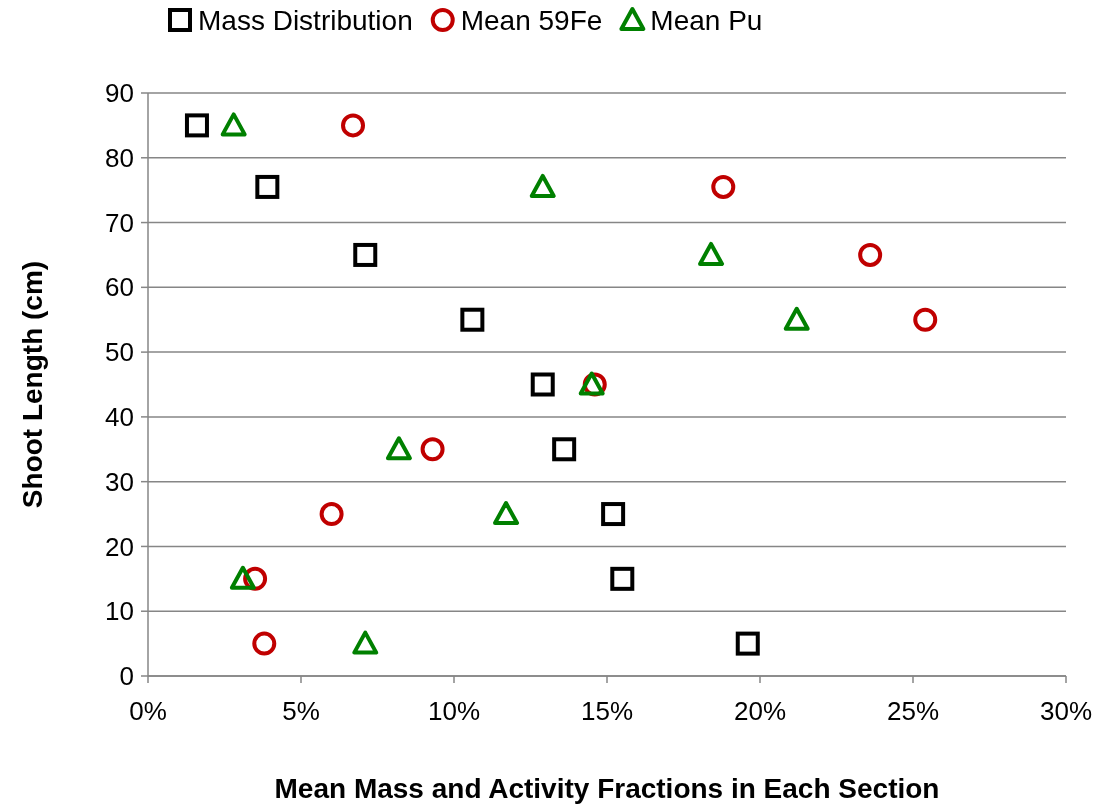 The width and height of the screenshot is (1104, 811). I want to click on x-tick-label: 20%, so click(760, 711).